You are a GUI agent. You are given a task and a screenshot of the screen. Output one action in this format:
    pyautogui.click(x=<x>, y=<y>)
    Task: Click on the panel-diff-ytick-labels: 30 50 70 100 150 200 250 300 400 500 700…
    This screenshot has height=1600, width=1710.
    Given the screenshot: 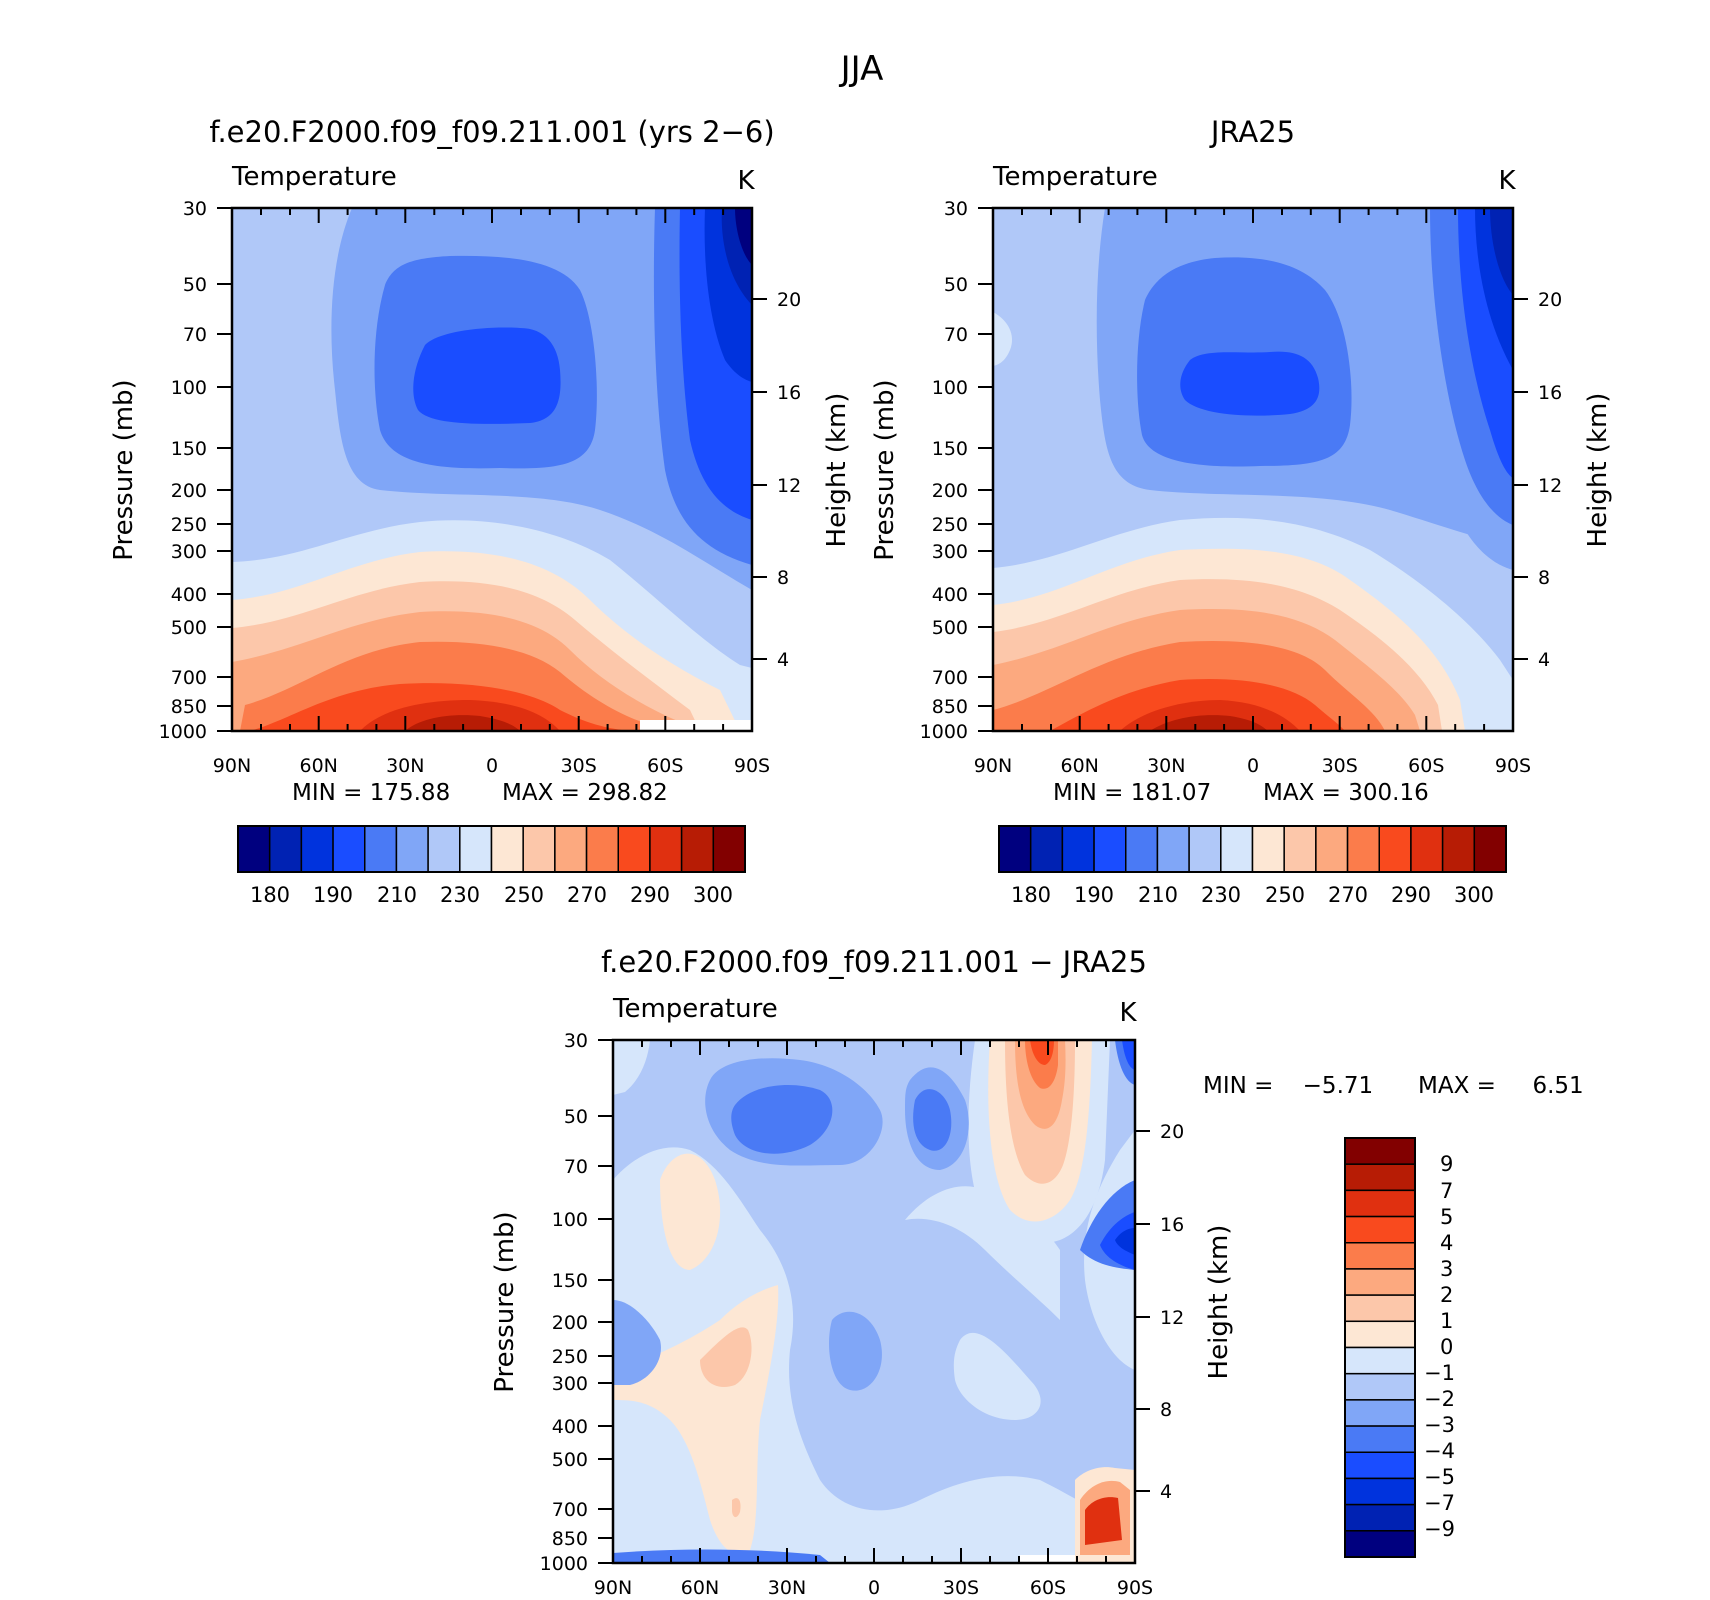 What is the action you would take?
    pyautogui.click(x=862, y=1302)
    